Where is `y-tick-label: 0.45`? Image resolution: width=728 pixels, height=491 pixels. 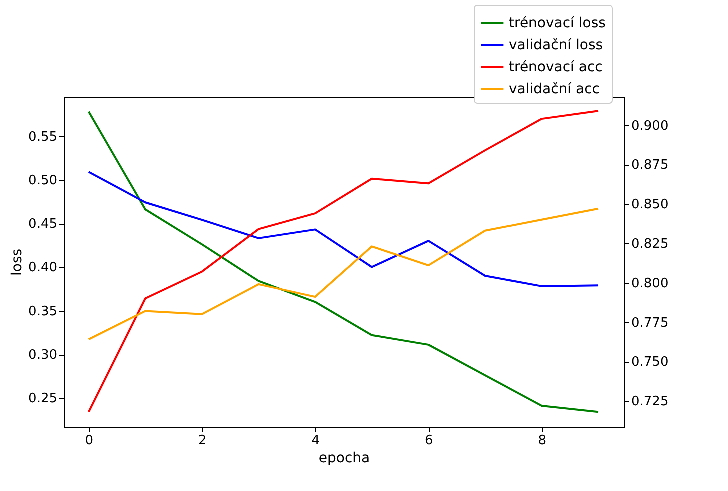
y-tick-label: 0.45 is located at coordinates (43, 224).